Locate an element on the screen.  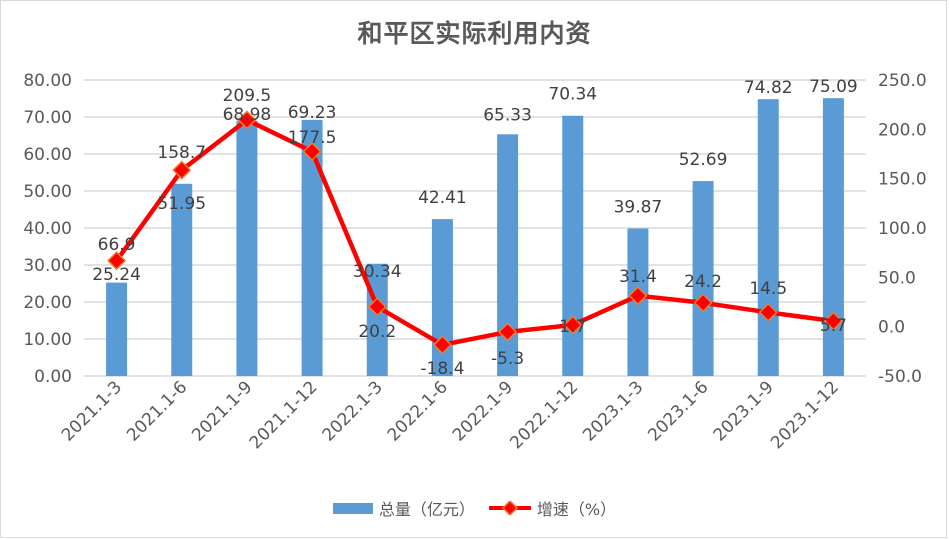
line-value-label: 14.5 is located at coordinates (768, 289).